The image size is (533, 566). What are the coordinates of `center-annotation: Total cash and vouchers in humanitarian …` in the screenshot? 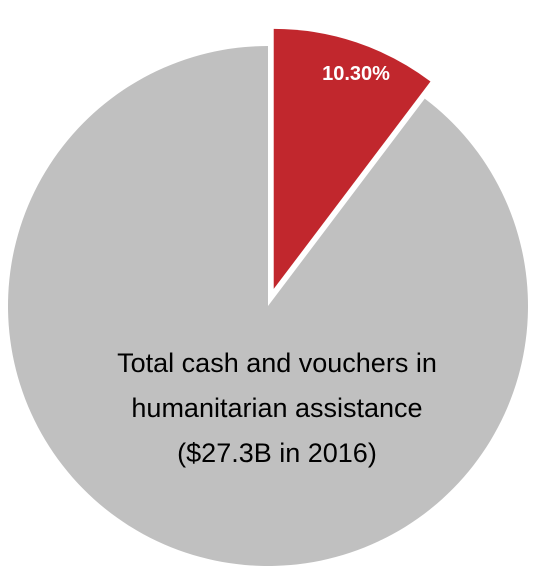 It's located at (277, 408).